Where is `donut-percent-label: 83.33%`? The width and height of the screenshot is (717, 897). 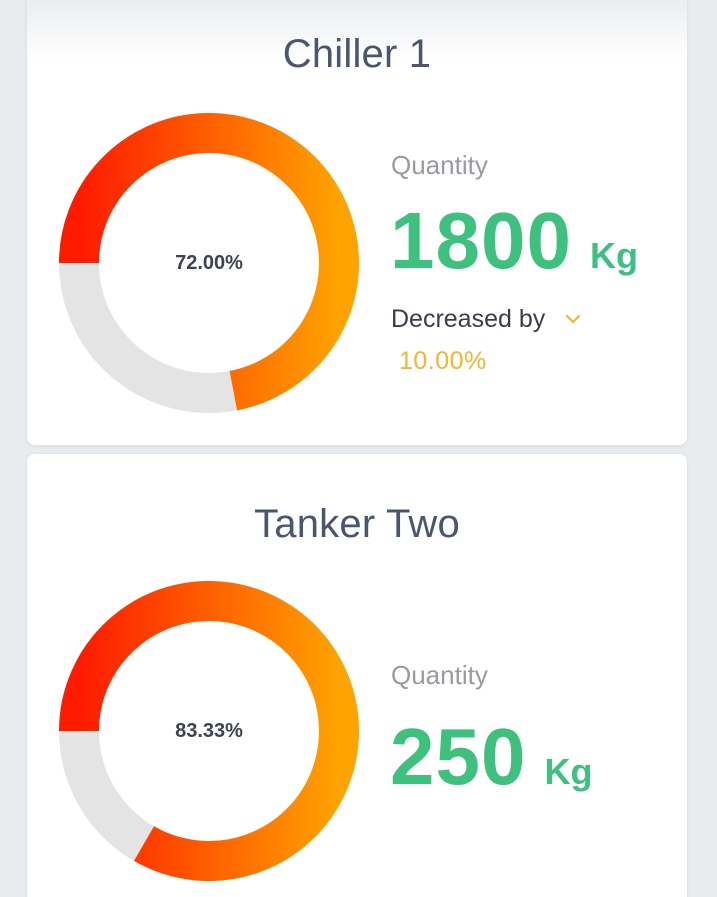 donut-percent-label: 83.33% is located at coordinates (209, 731).